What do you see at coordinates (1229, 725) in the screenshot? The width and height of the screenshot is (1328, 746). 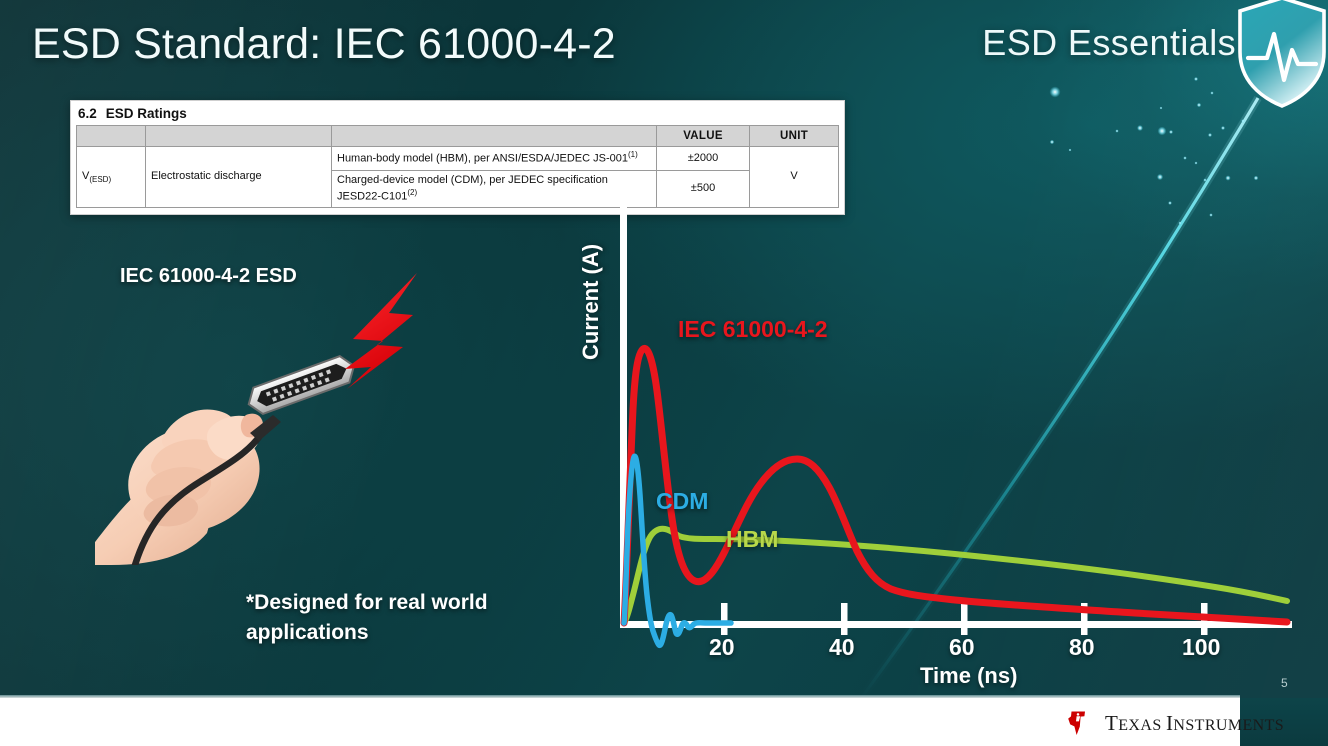 I see `ti-word-nstruments: NSTRUMENTS` at bounding box center [1229, 725].